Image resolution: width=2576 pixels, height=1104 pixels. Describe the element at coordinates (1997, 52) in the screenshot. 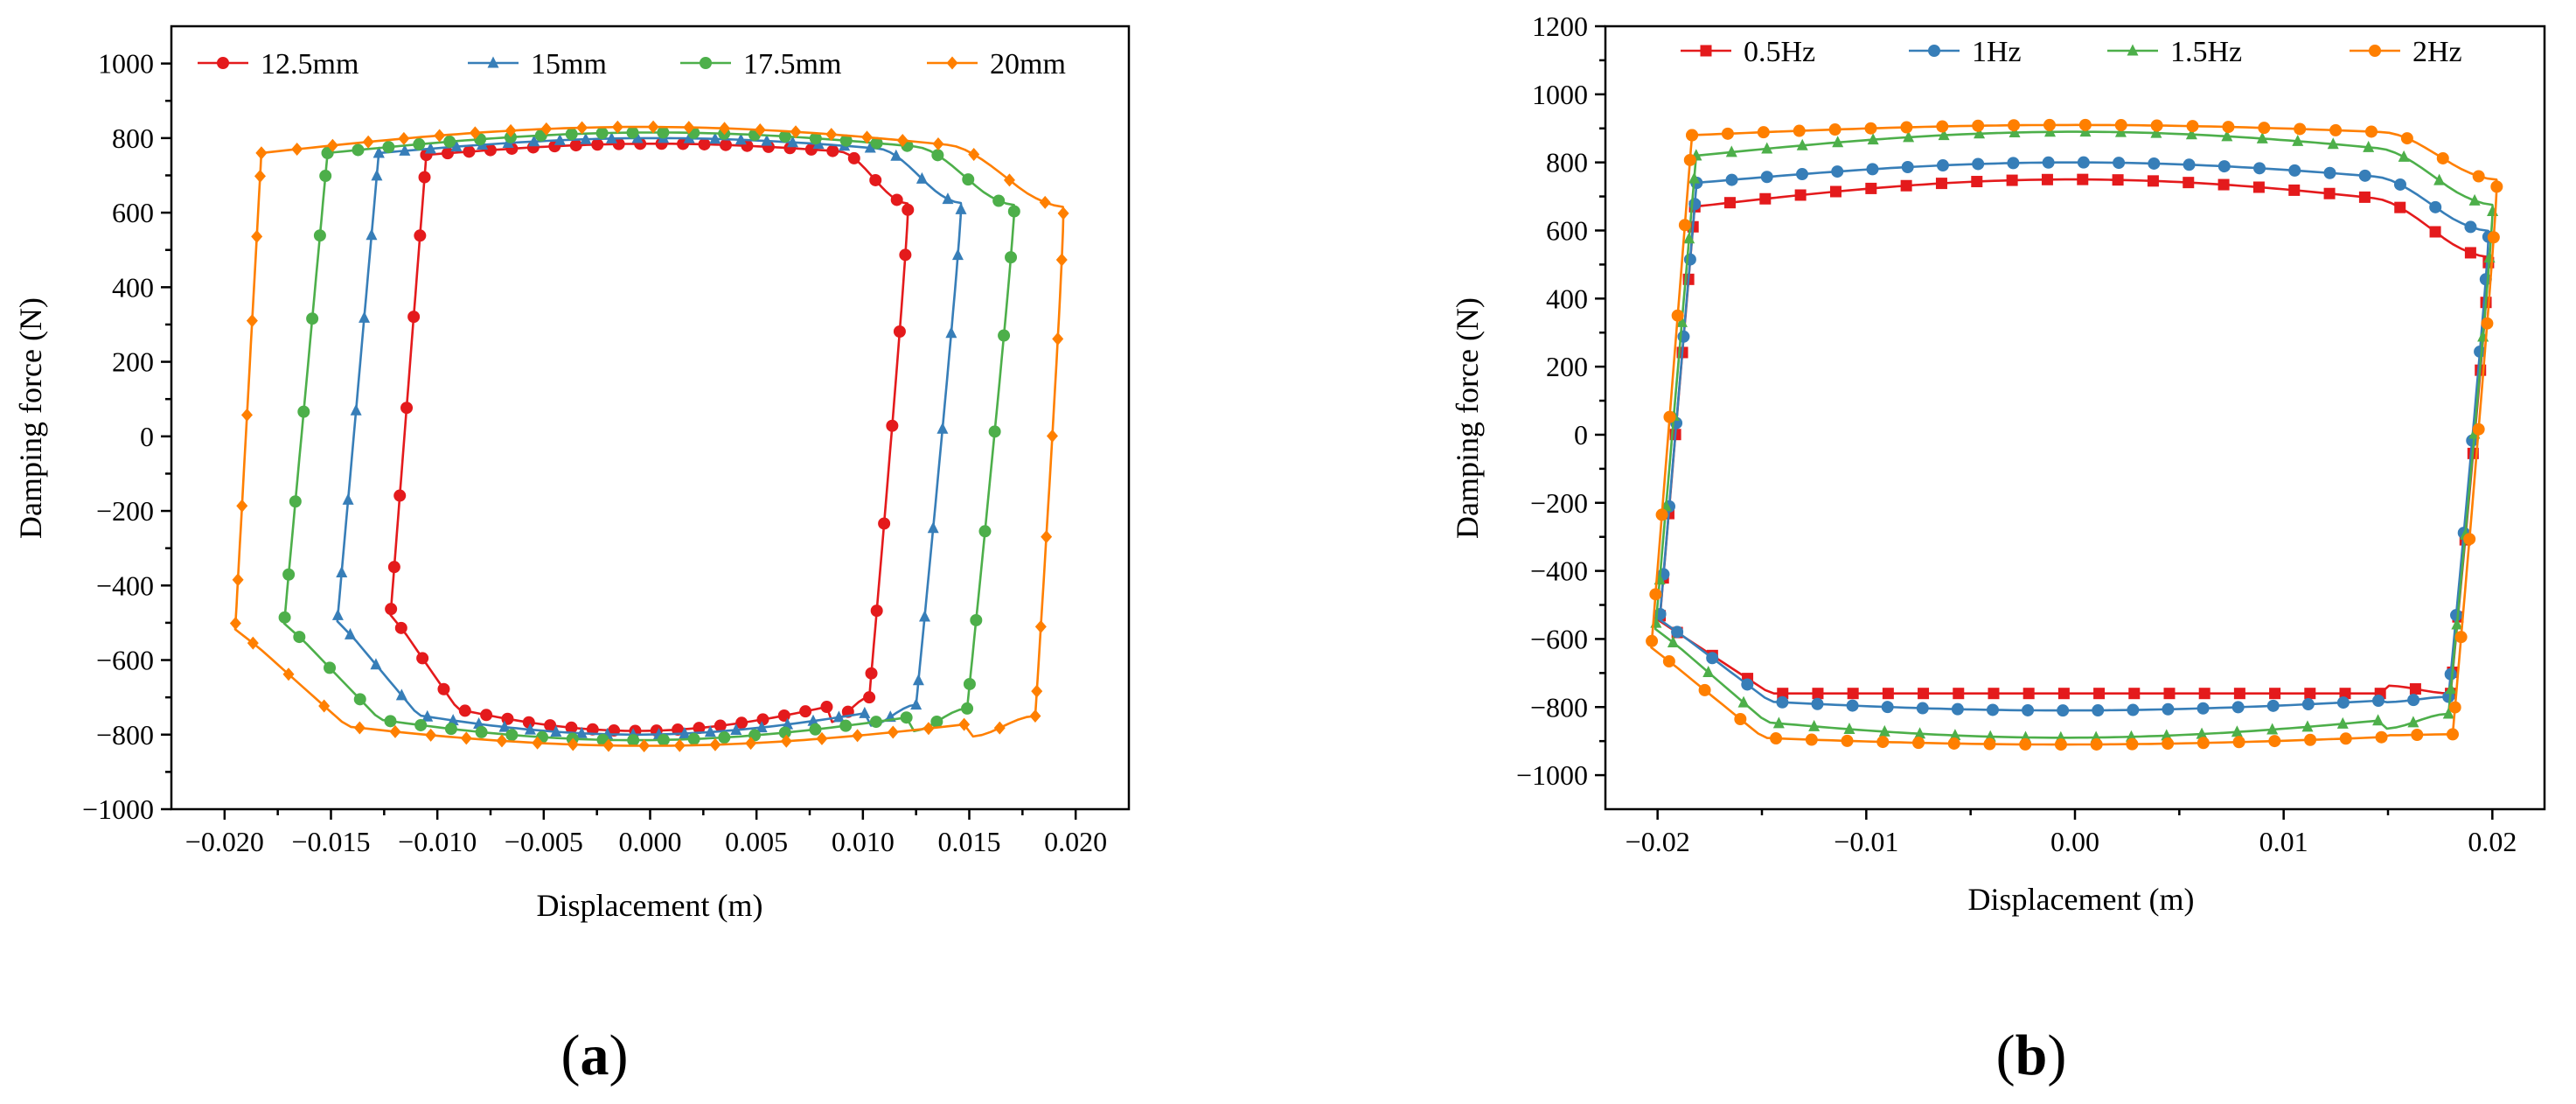

I see `legend-label-b-1: 1Hz` at that location.